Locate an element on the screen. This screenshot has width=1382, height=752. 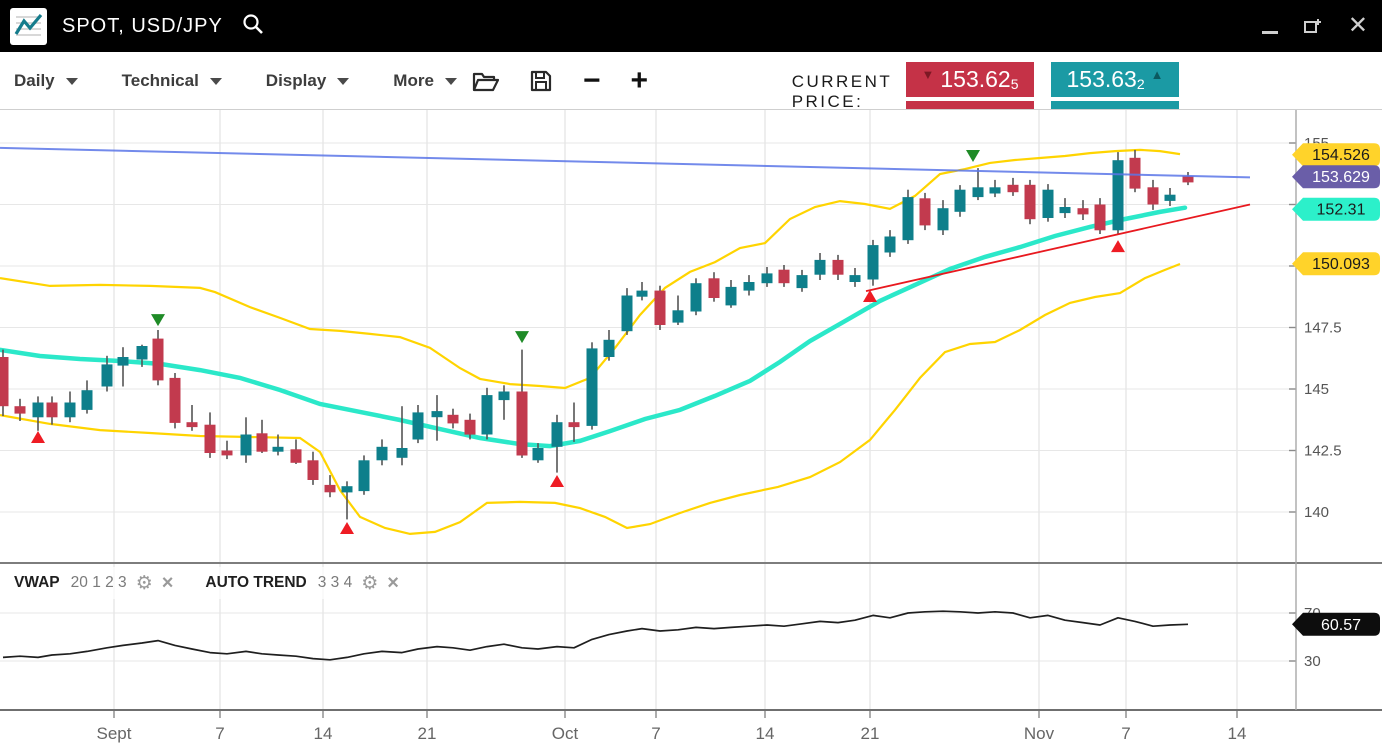
indicator-legend: VWAP 20 1 2 3 ⚙ × AUTO TREND 3 3 4 ⚙ × is located at coordinates (206, 583).